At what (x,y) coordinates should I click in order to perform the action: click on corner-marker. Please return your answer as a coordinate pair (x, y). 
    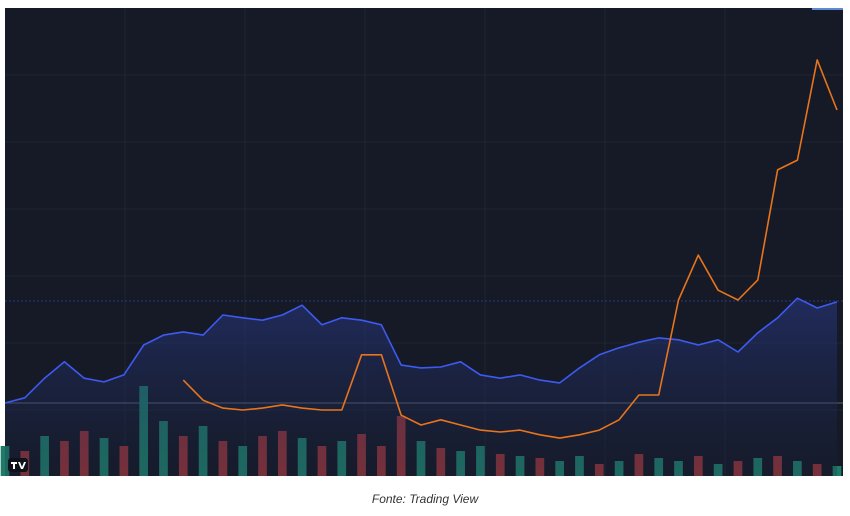
    Looking at the image, I should click on (827, 9).